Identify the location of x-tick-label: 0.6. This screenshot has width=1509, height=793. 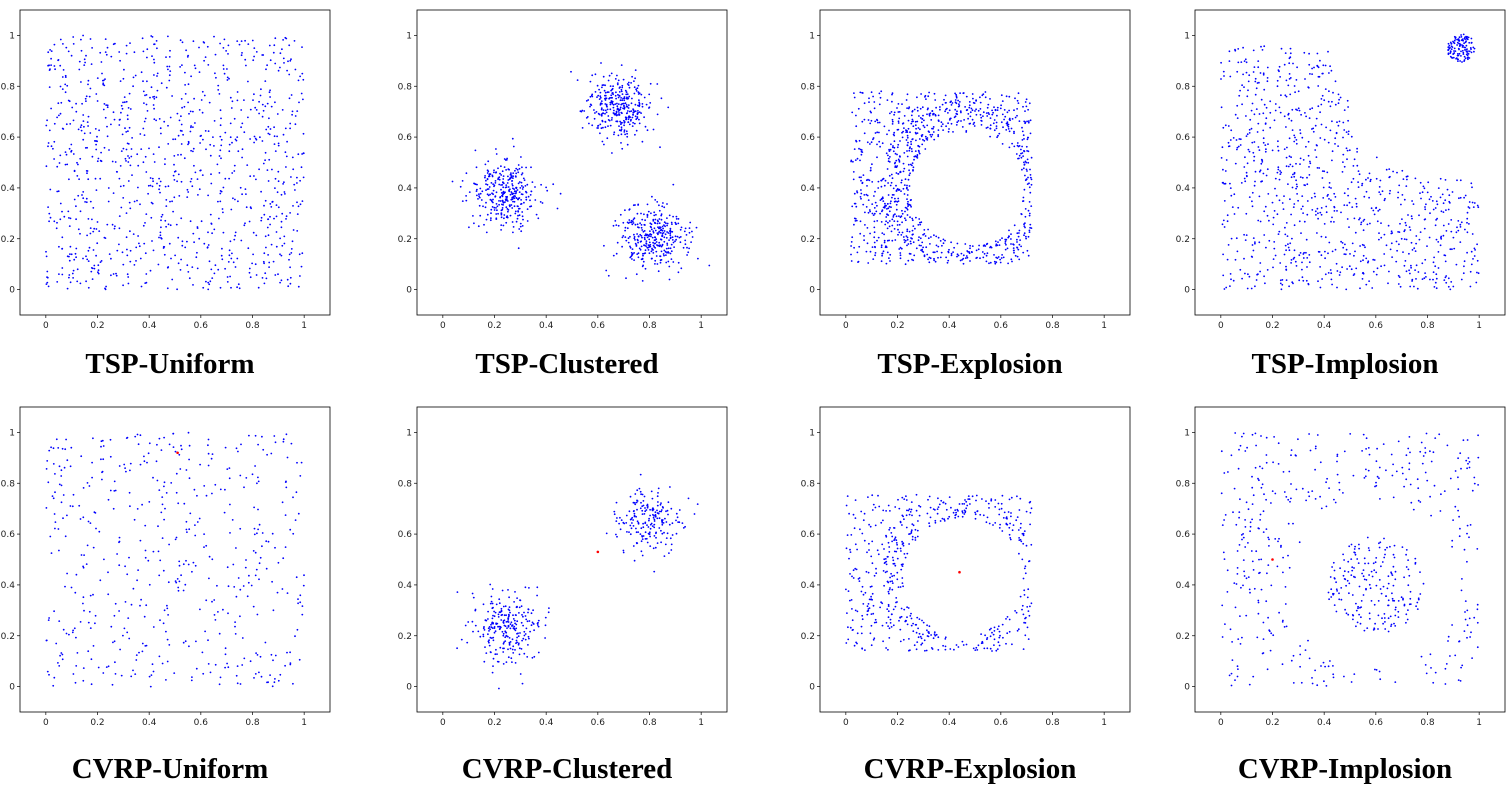
(598, 723).